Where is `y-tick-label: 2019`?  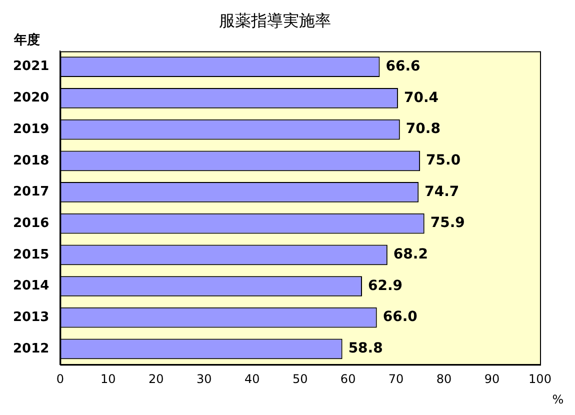 y-tick-label: 2019 is located at coordinates (31, 129).